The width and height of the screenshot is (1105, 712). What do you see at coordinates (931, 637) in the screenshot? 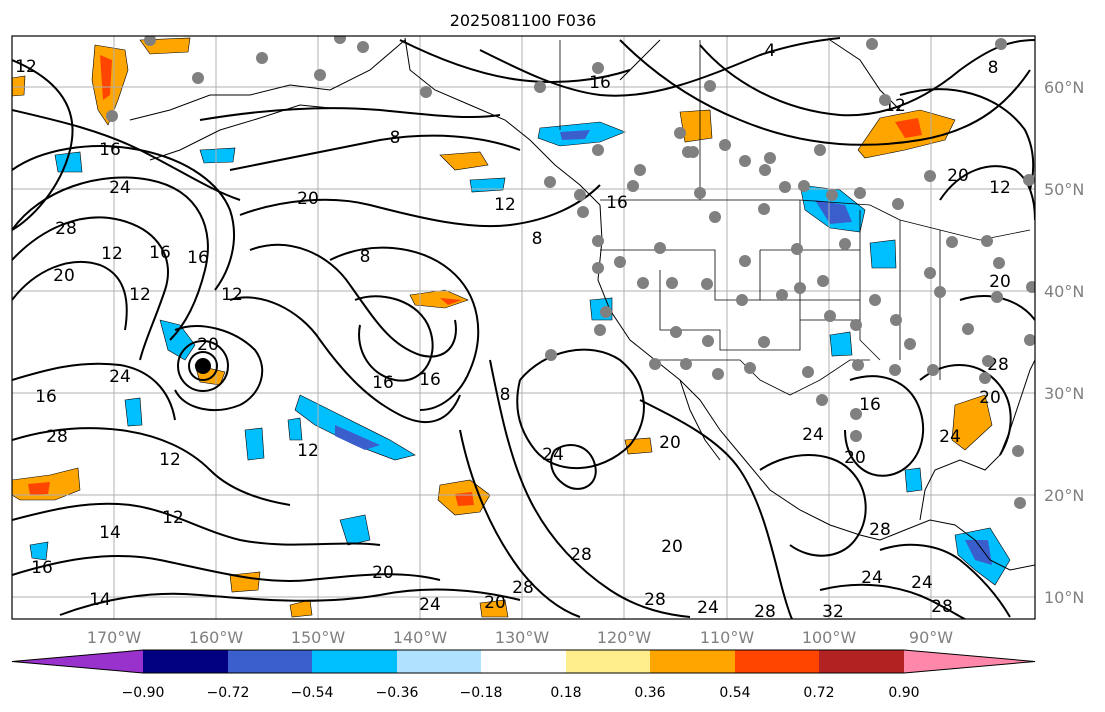
I see `longitude-tick-label: 90°W` at bounding box center [931, 637].